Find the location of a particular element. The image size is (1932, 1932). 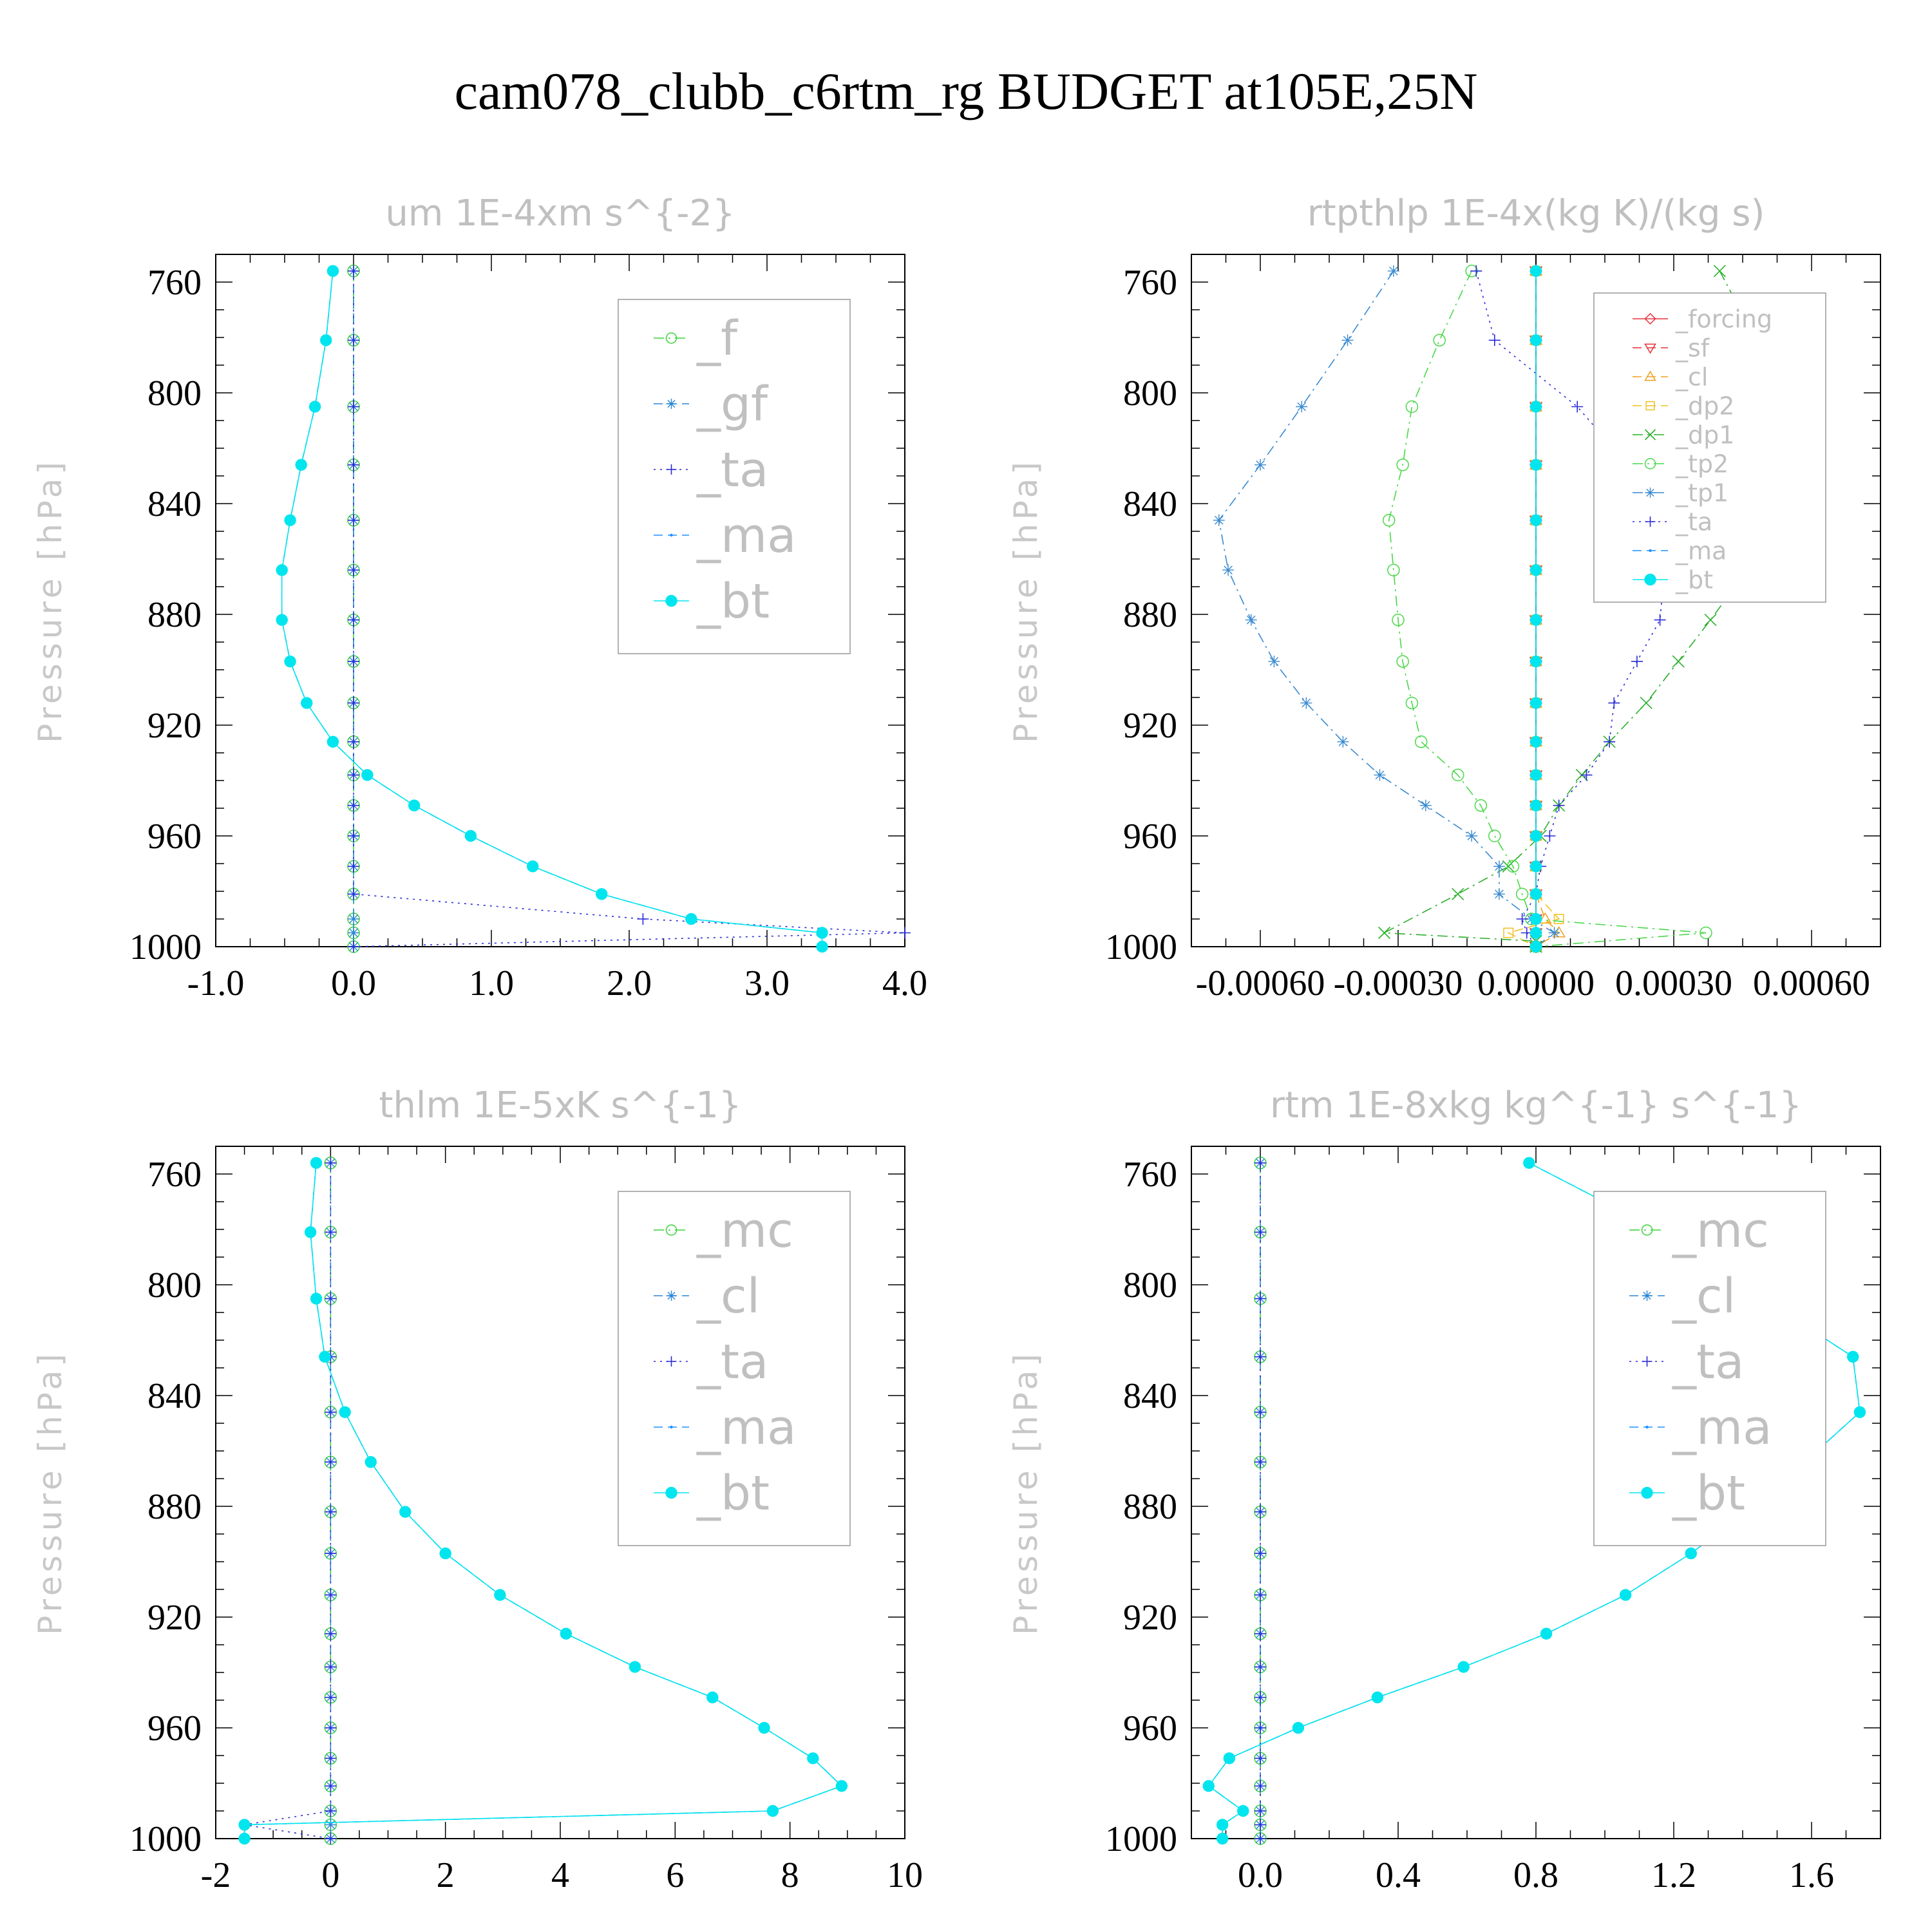

x-tick-label: 2 is located at coordinates (446, 1875).